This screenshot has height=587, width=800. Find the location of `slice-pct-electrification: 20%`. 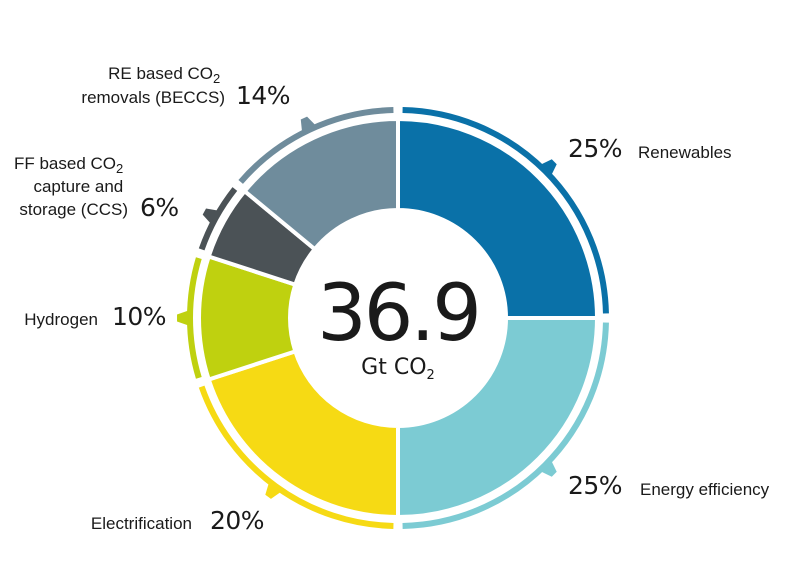

slice-pct-electrification: 20% is located at coordinates (237, 520).